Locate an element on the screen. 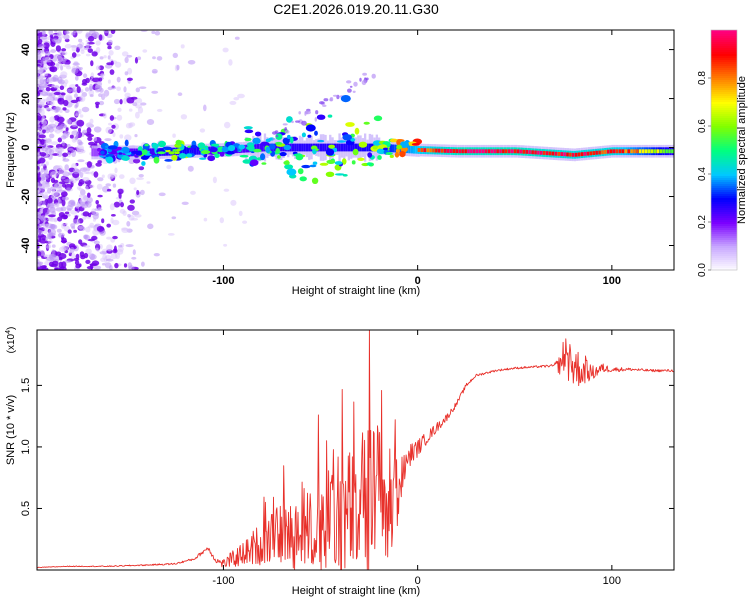  y-tick-label: 1.0 is located at coordinates (26, 446).